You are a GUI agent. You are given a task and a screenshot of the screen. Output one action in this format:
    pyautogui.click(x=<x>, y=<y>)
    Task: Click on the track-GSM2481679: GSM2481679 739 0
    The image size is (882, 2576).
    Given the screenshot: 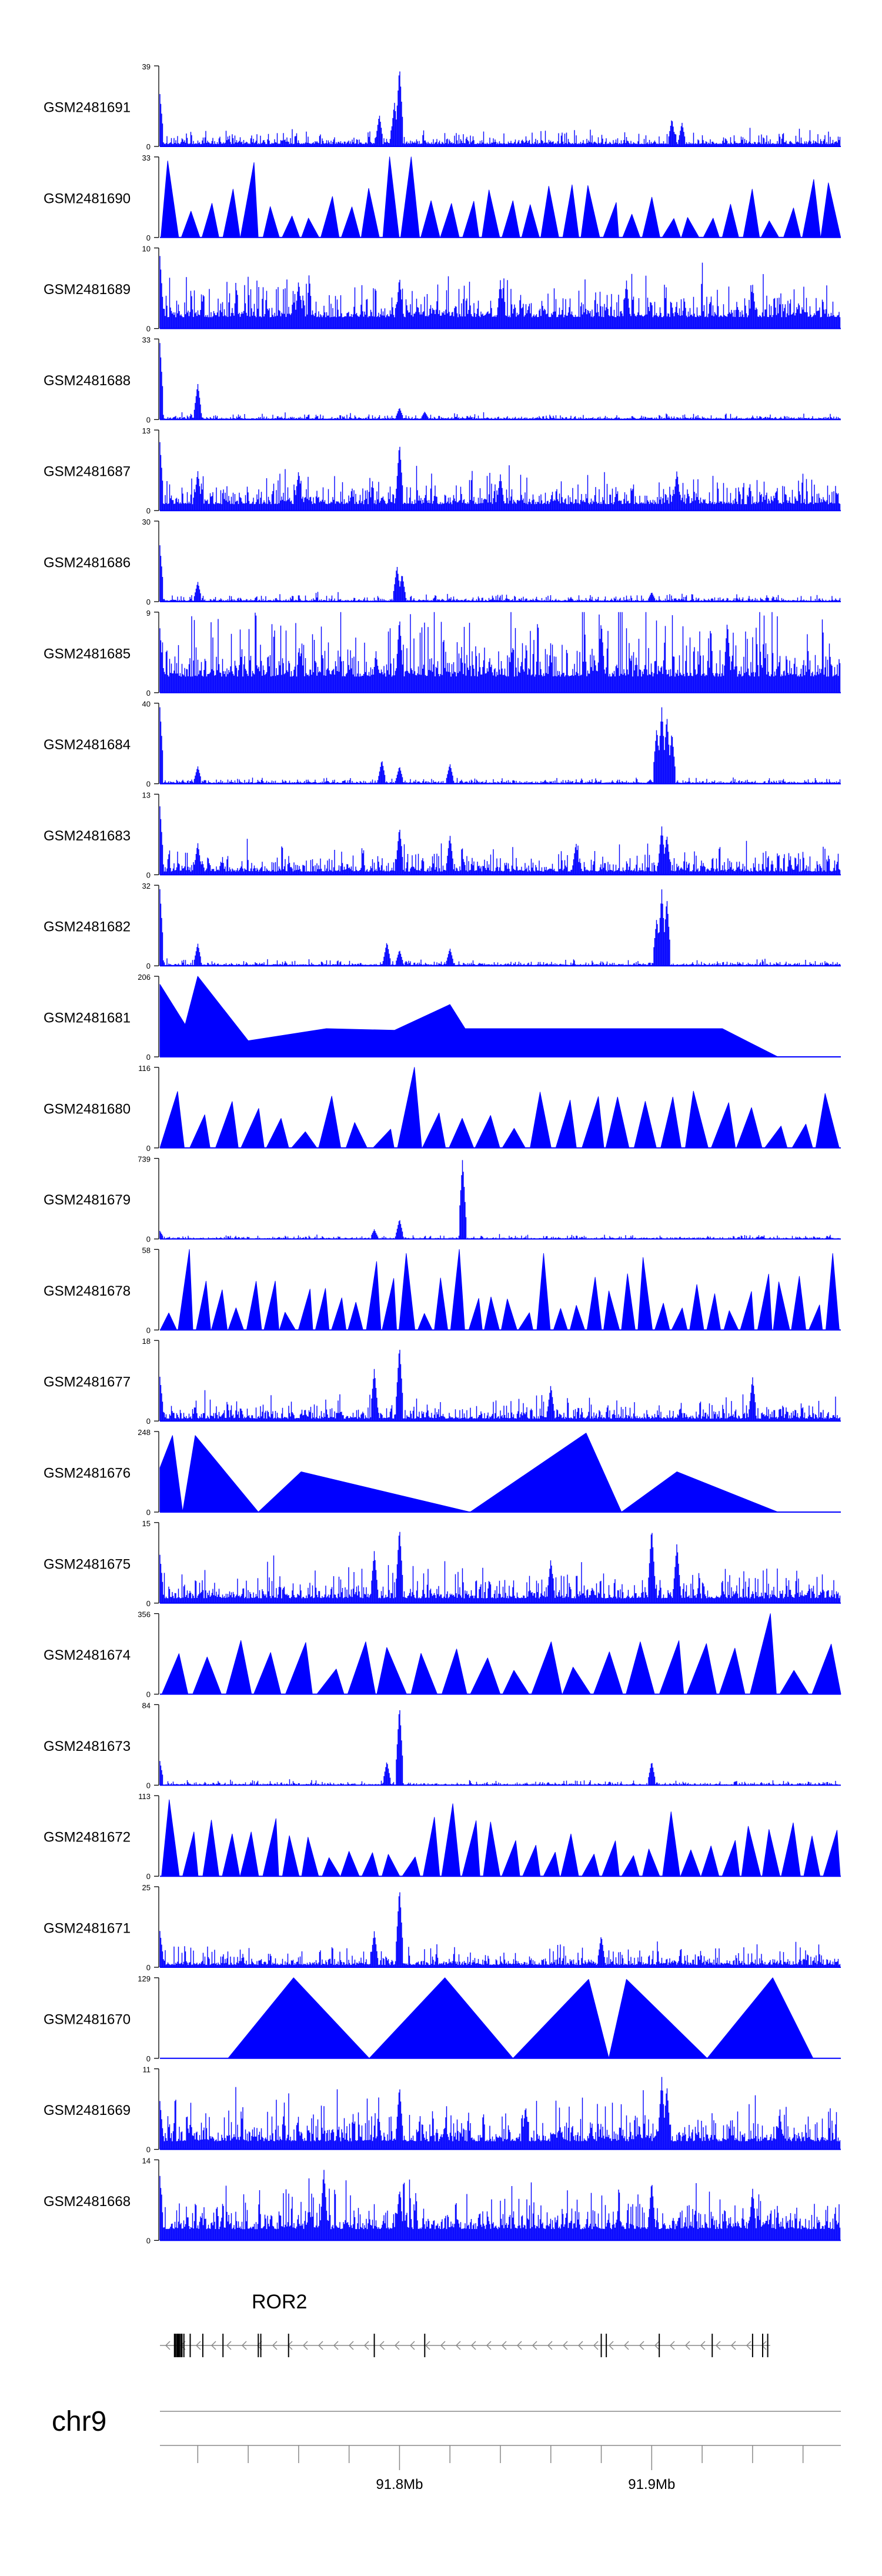 What is the action you would take?
    pyautogui.click(x=442, y=1199)
    